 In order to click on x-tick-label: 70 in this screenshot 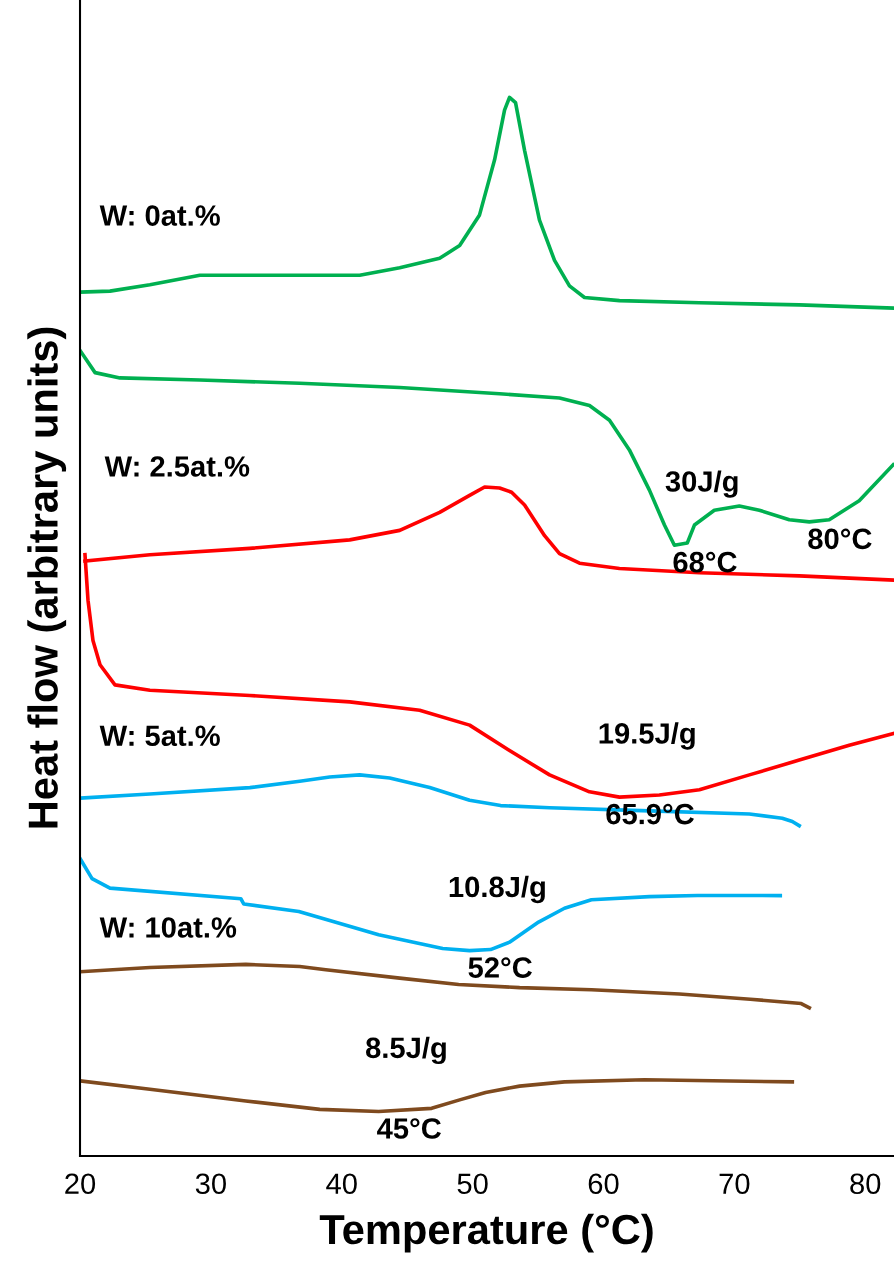, I will do `click(734, 1184)`.